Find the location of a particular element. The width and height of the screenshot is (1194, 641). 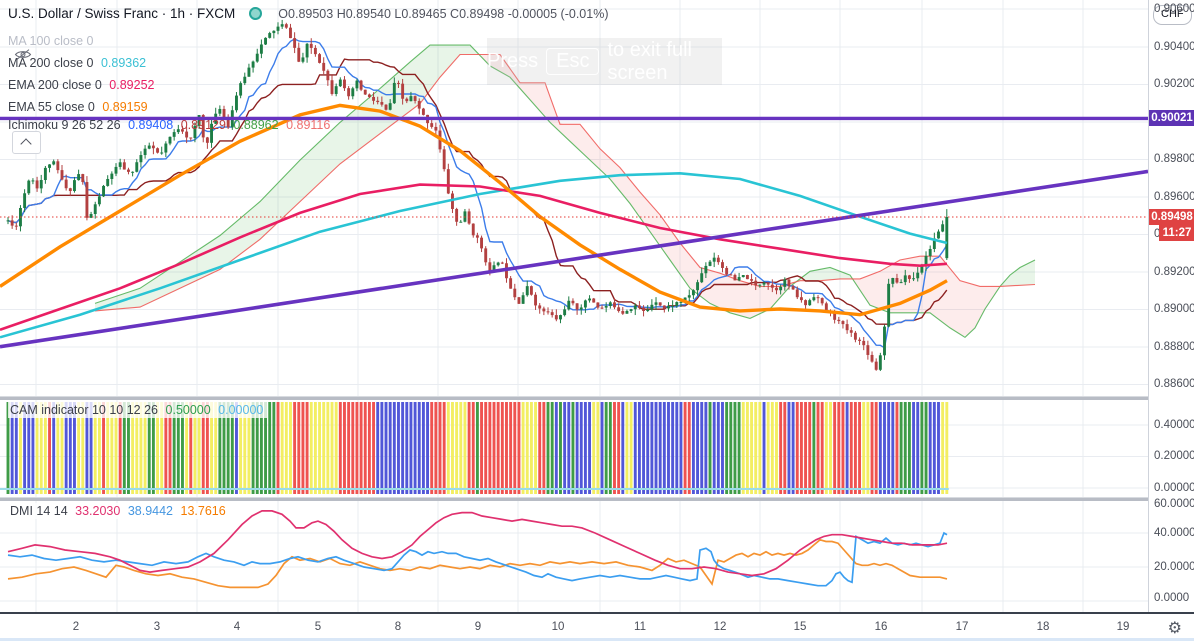

price-tick: 0.89800 is located at coordinates (1174, 159).